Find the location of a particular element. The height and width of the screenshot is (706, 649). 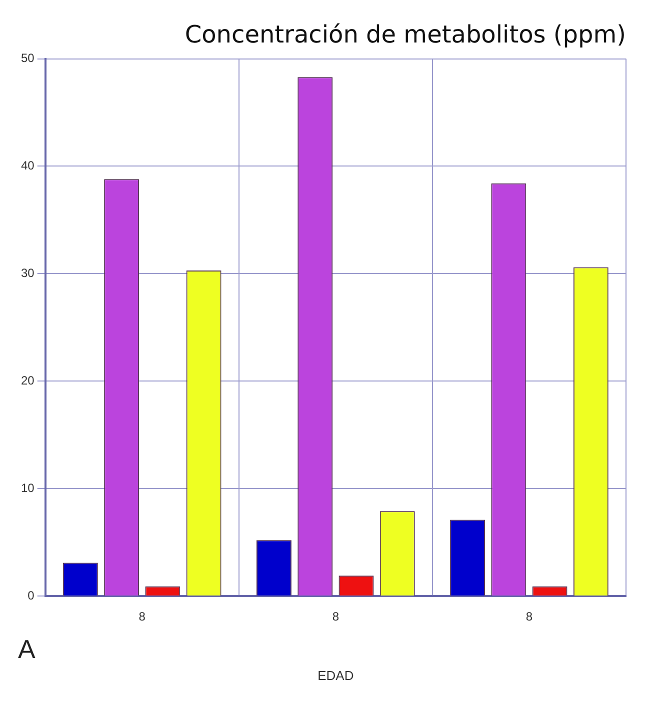

x-axis-title: EDAD is located at coordinates (336, 675).